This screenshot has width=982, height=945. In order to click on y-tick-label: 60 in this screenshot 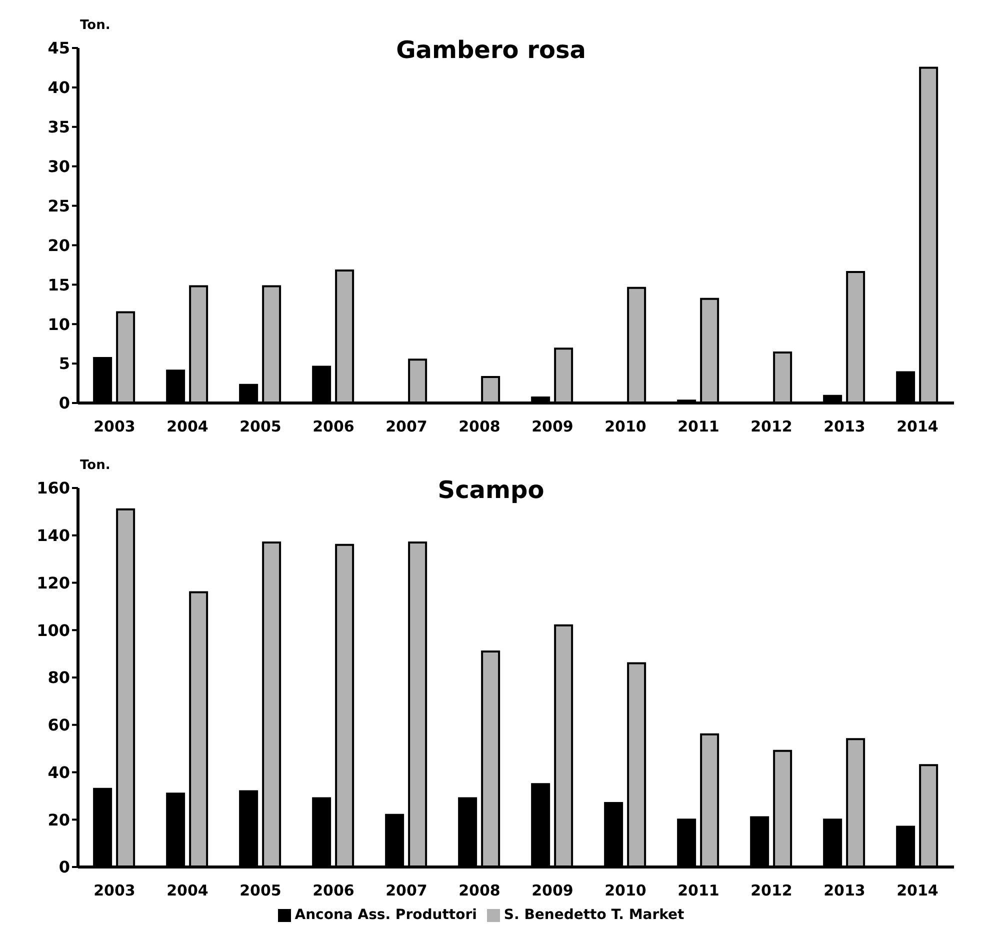, I will do `click(59, 725)`.